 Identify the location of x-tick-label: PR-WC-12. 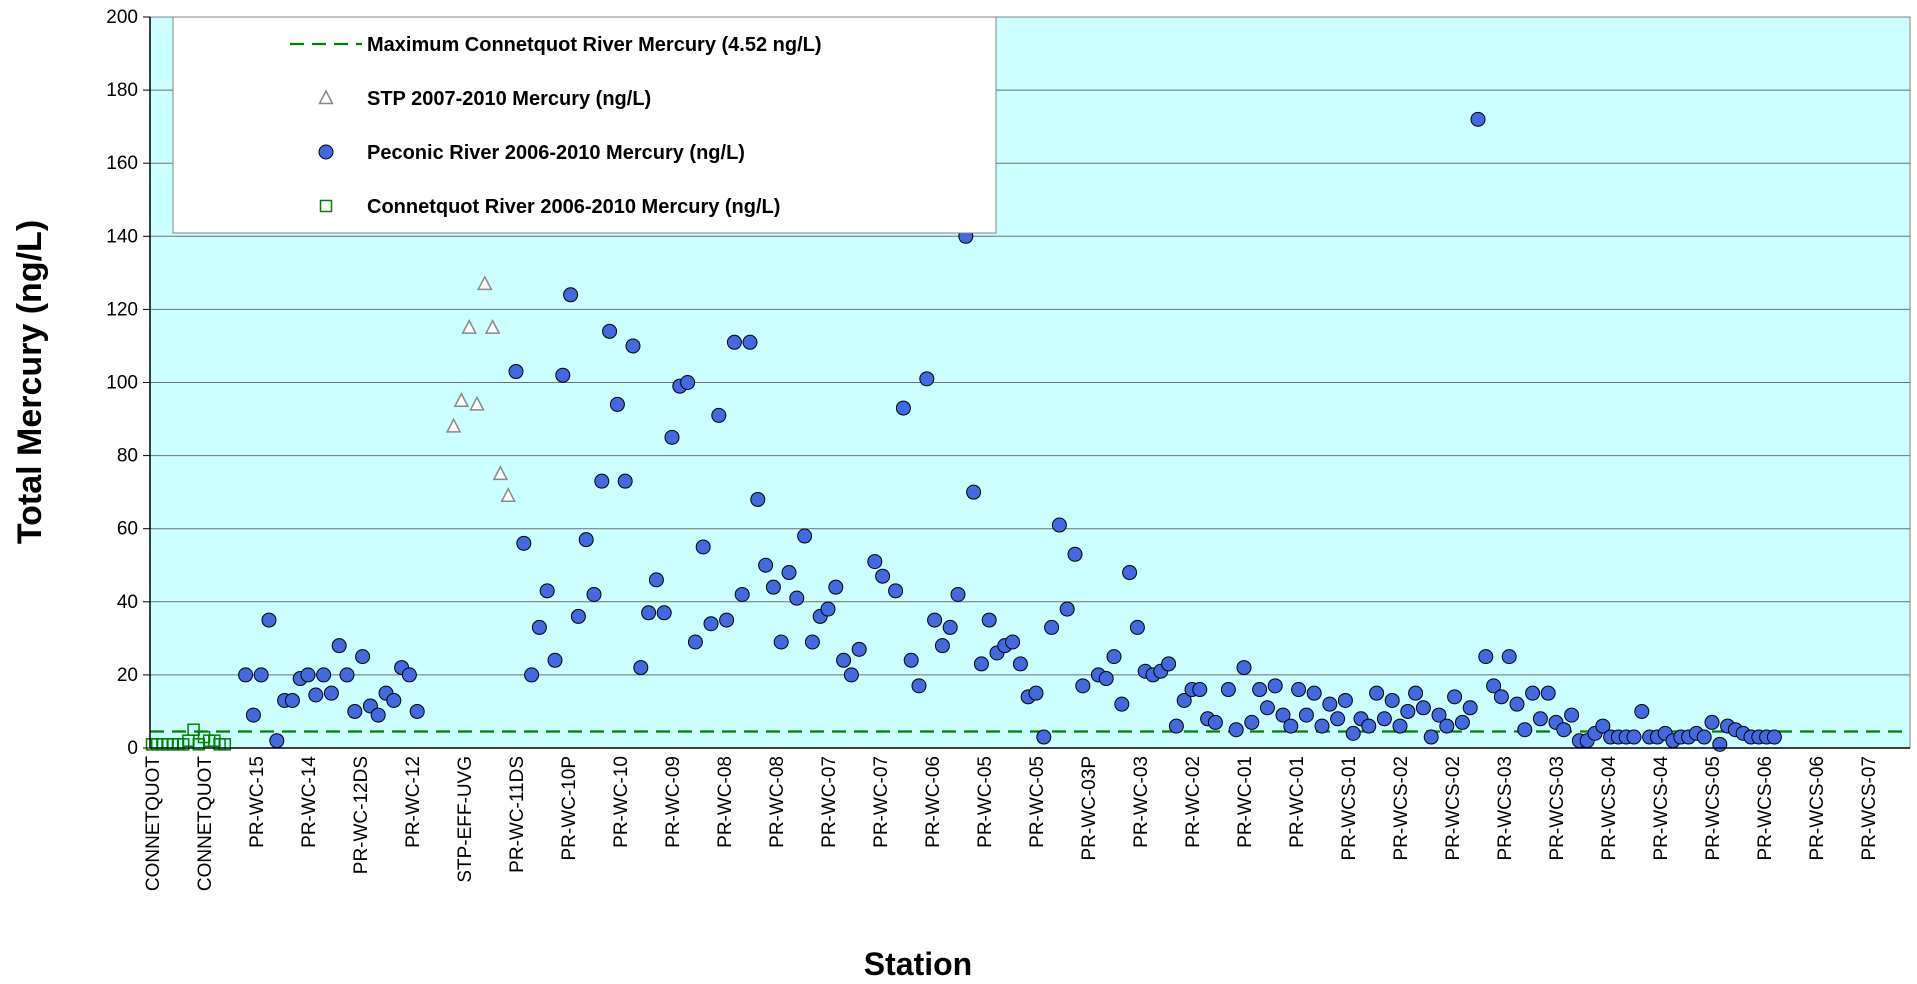
(413, 802).